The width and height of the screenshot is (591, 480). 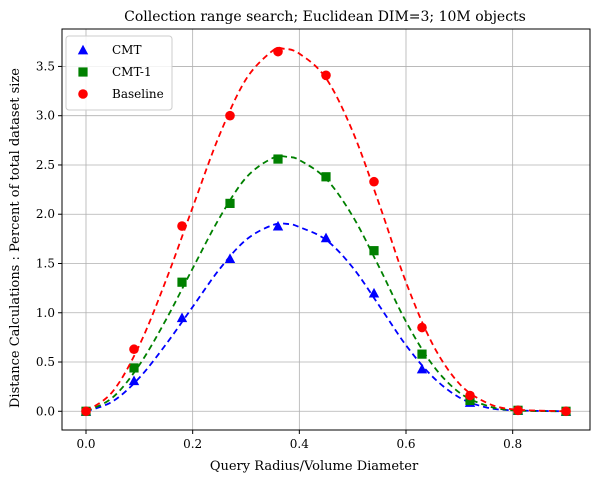 What do you see at coordinates (45, 116) in the screenshot?
I see `y-tick-label: 3.0` at bounding box center [45, 116].